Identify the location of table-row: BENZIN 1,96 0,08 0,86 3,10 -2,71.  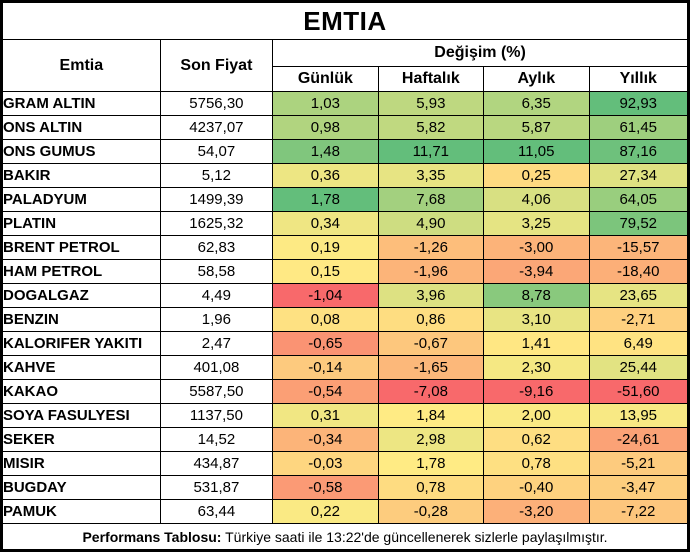
(345, 319).